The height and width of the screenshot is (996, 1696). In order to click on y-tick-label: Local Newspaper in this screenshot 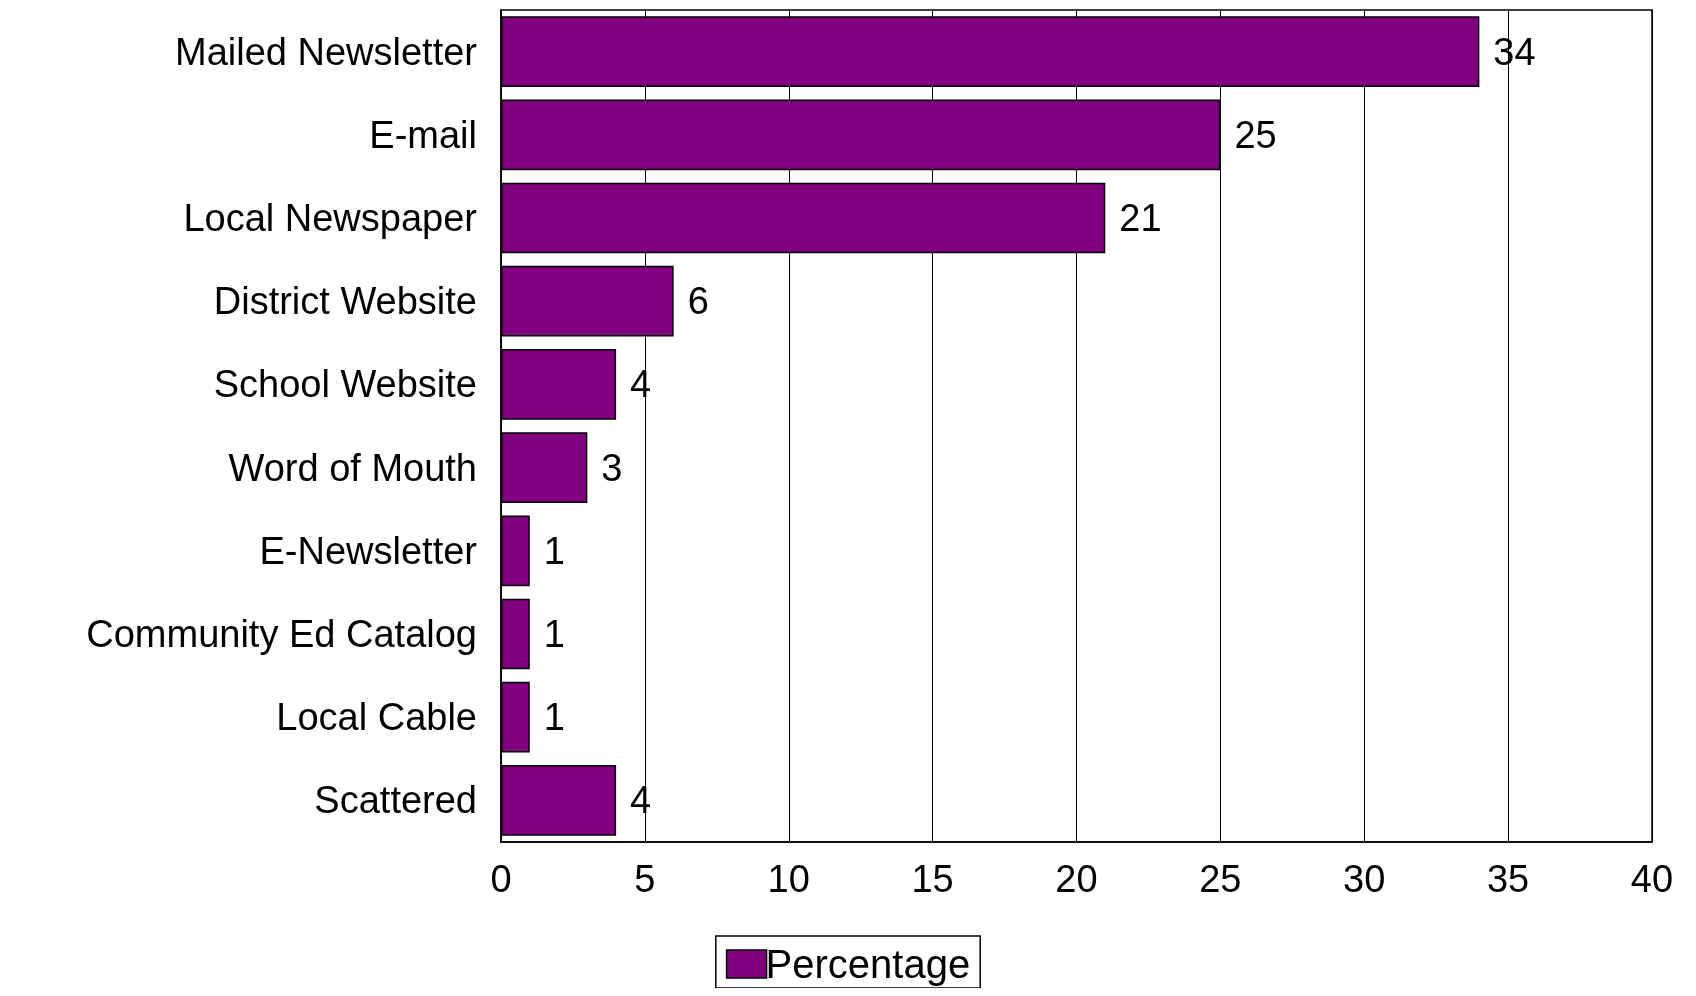, I will do `click(330, 218)`.